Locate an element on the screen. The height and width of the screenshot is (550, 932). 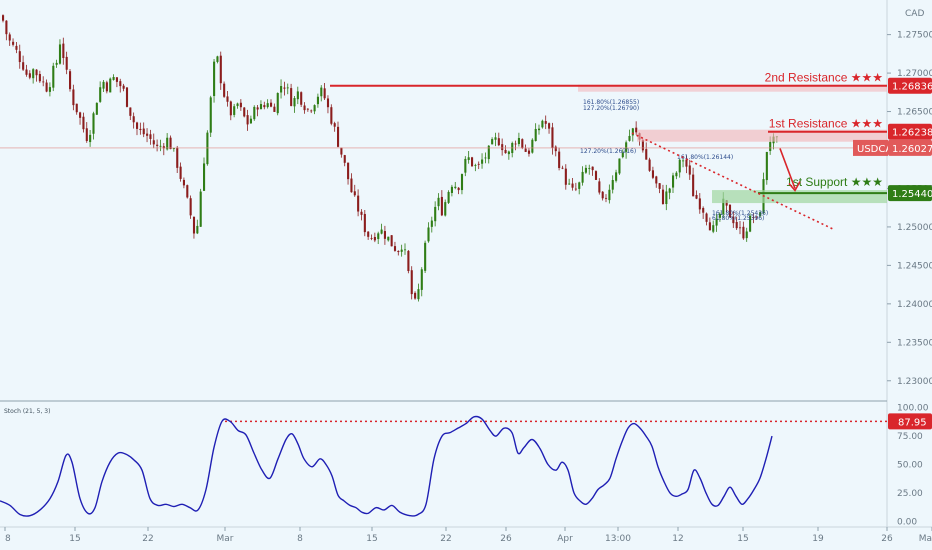
level-label-1st-support: 1st Support ★★★ is located at coordinates (834, 182).